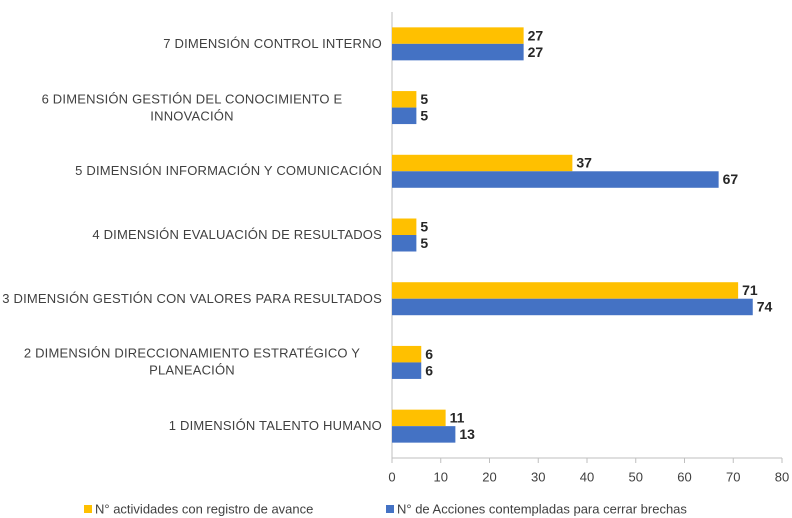  Describe the element at coordinates (275, 426) in the screenshot. I see `y-tick-label: 1 DIMENSIÓN TALENTO HUMANO` at that location.